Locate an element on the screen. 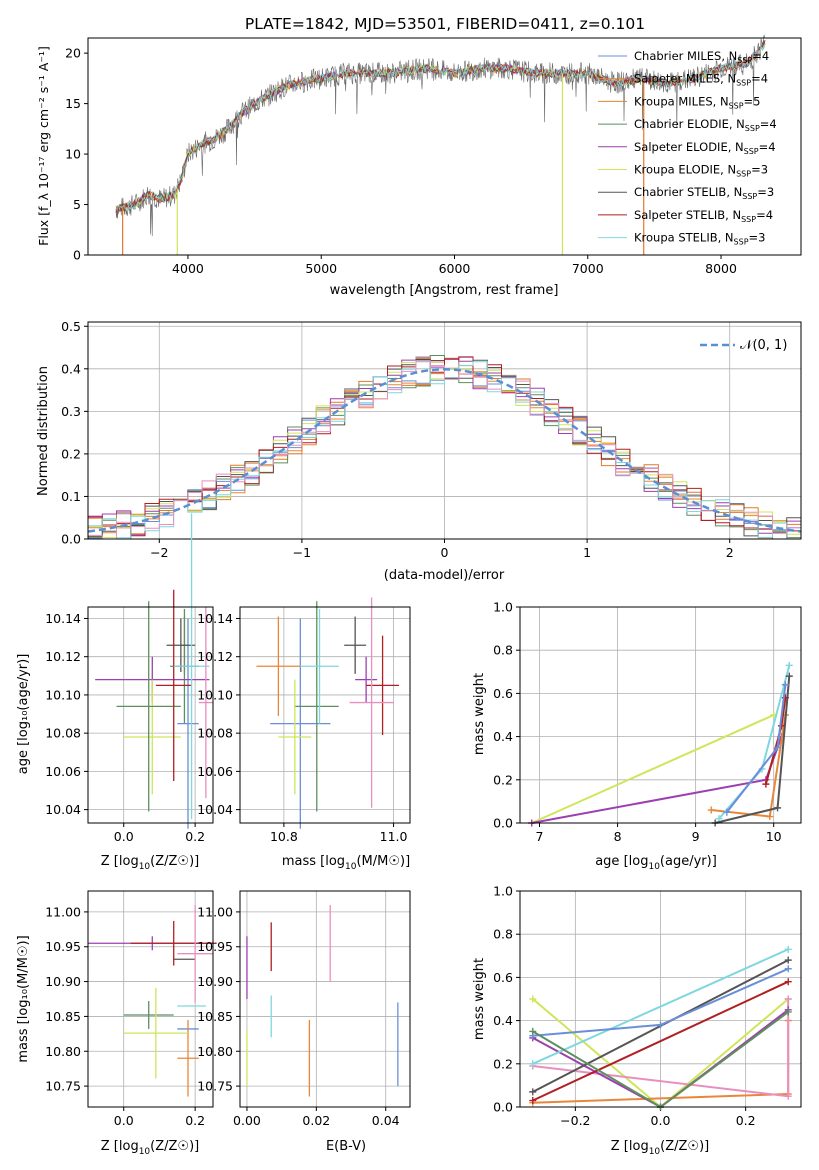 This screenshot has height=1170, width=819. spectrum-legend-label: Salpeter ELODIE, NSSP=4 is located at coordinates (705, 148).